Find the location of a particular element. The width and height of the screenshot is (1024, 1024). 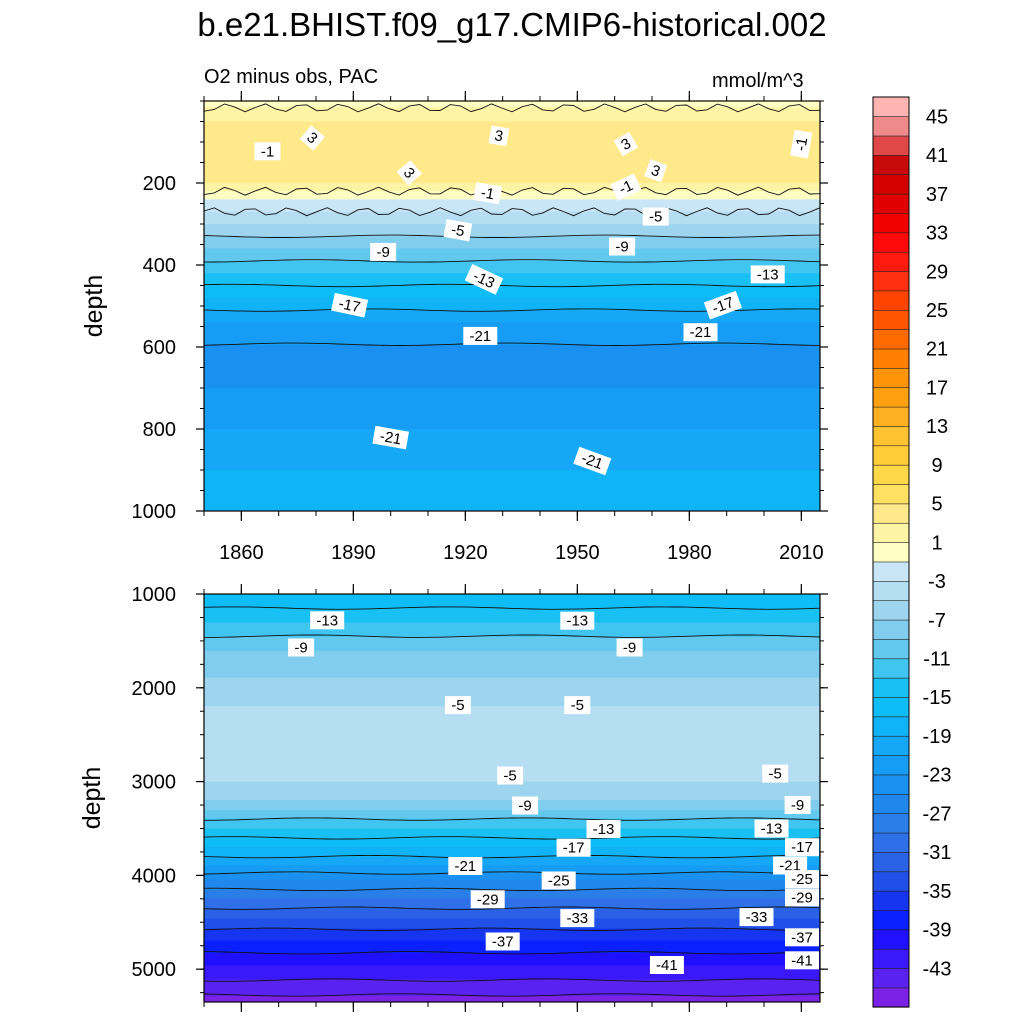

contour-label: 3 is located at coordinates (656, 171).